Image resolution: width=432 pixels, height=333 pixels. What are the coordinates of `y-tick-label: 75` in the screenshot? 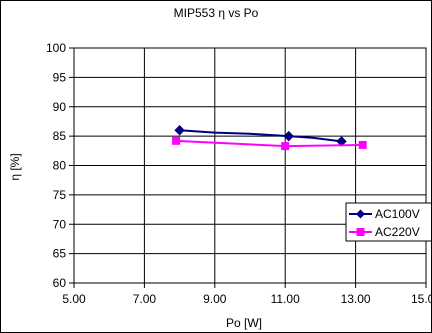 It's located at (60, 195).